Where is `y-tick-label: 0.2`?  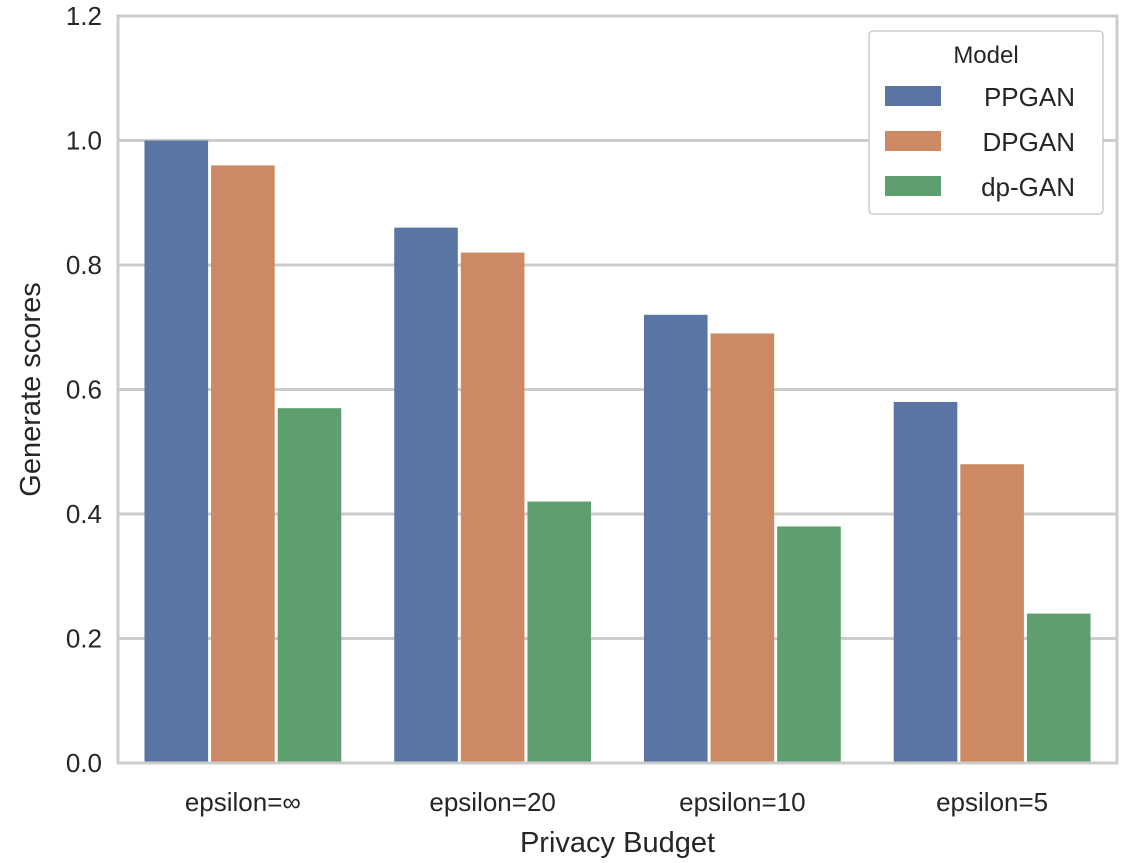
y-tick-label: 0.2 is located at coordinates (84, 639).